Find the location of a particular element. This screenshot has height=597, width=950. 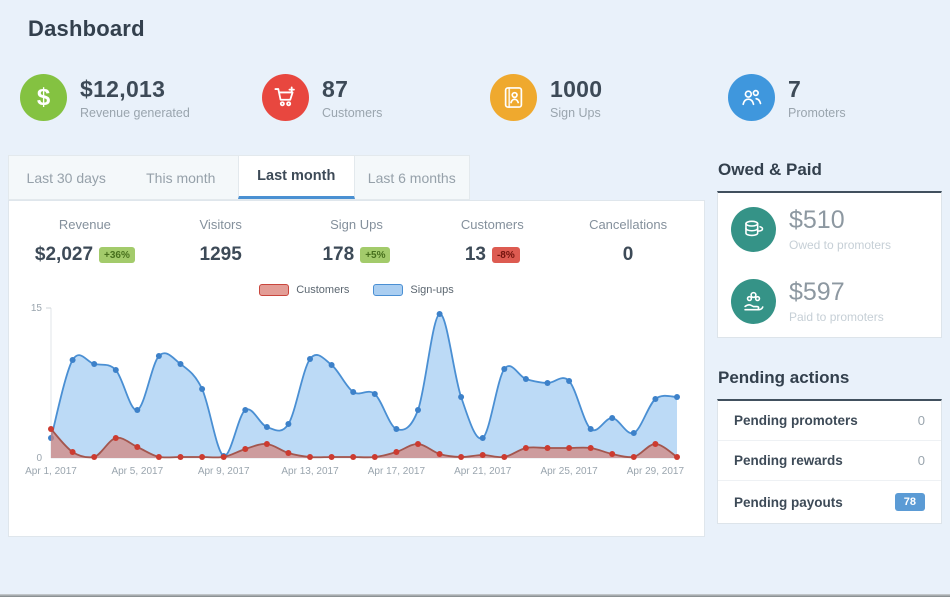

panel-stat-customers: Customers 13 -8% is located at coordinates (492, 241).